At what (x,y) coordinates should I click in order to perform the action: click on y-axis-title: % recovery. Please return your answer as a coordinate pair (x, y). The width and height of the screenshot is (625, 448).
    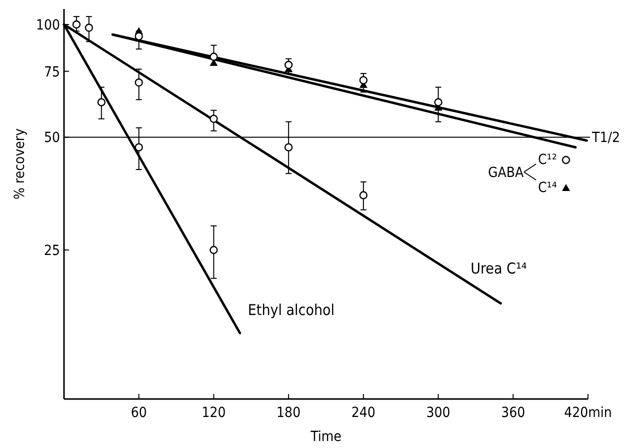
    Looking at the image, I should click on (20, 164).